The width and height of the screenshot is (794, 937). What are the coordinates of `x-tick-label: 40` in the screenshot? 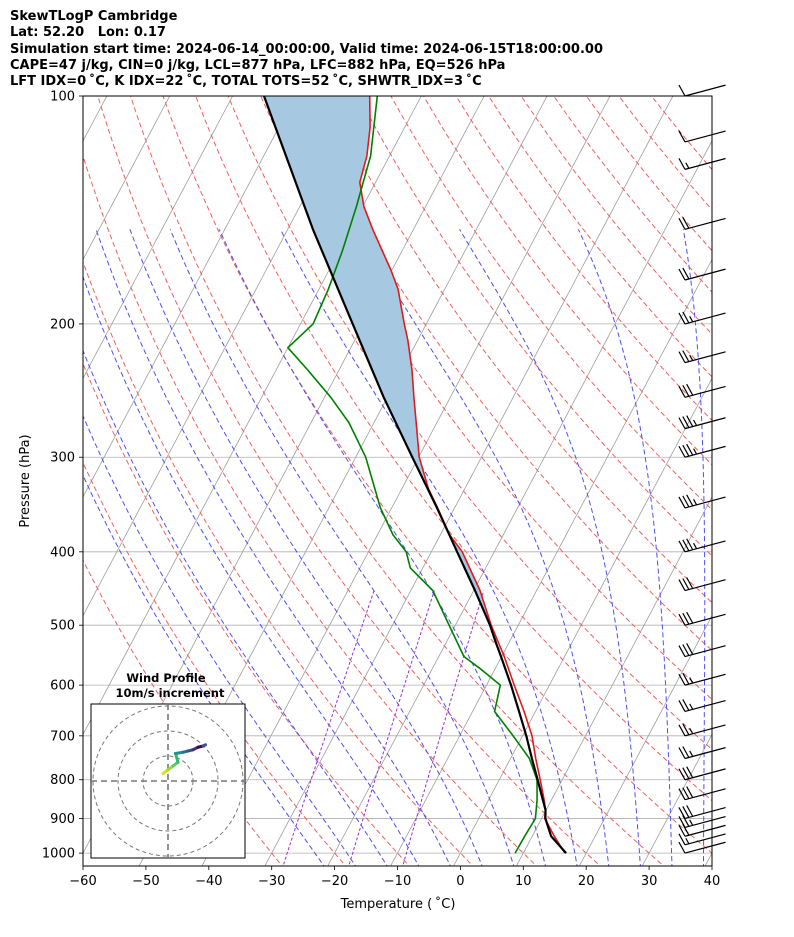 It's located at (712, 881).